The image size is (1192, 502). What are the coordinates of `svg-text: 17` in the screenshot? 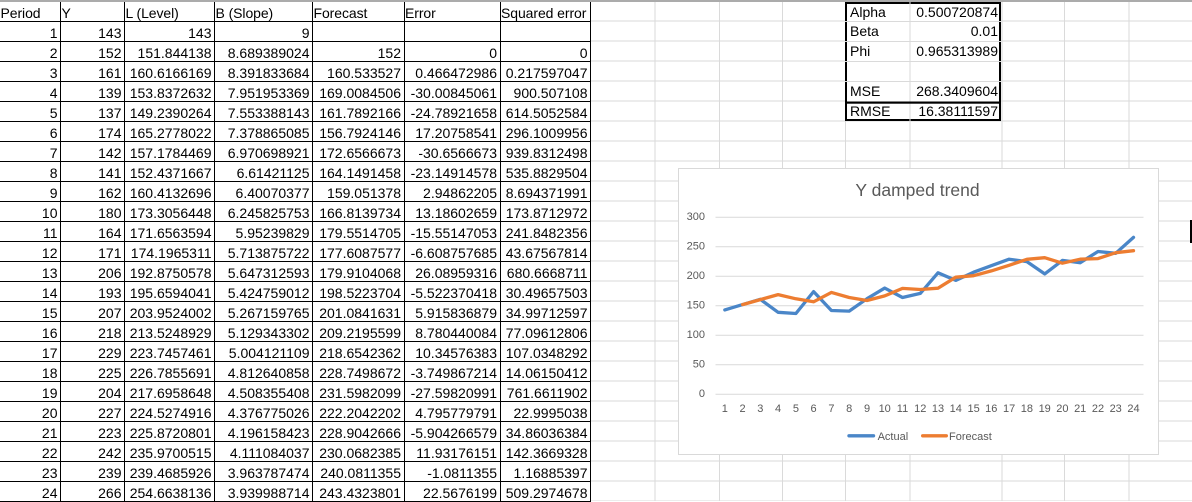 It's located at (1009, 409).